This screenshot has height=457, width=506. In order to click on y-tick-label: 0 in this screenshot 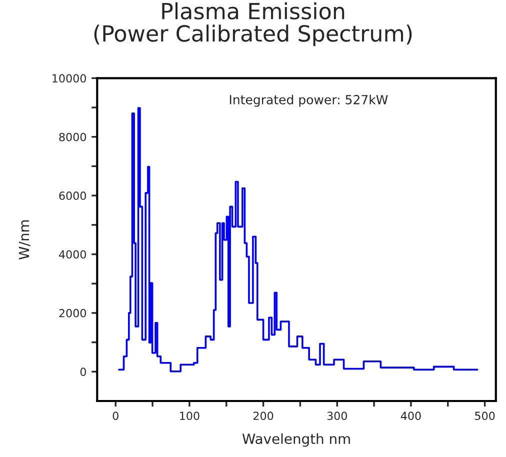, I will do `click(83, 372)`.